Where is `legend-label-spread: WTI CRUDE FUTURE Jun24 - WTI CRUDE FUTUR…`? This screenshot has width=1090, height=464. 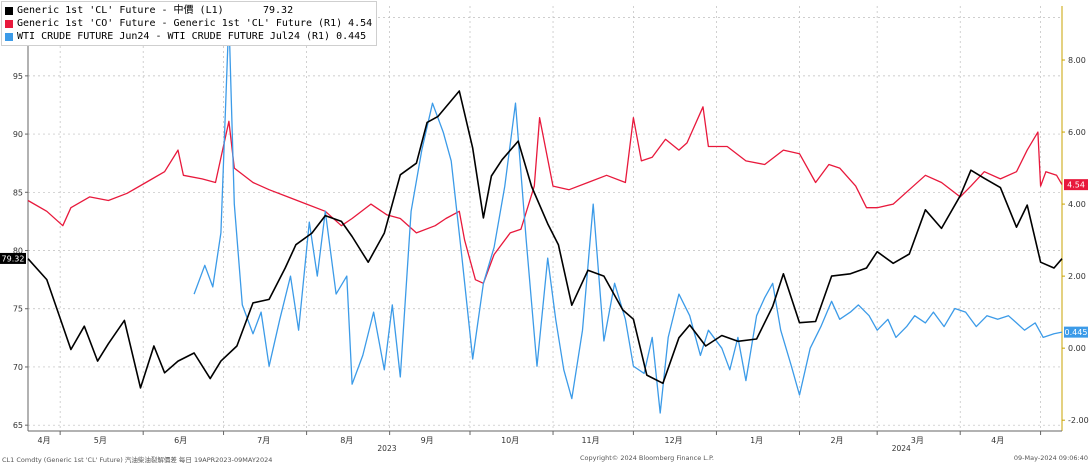
legend-label-spread: WTI CRUDE FUTURE Jun24 - WTI CRUDE FUTUR… is located at coordinates (174, 36).